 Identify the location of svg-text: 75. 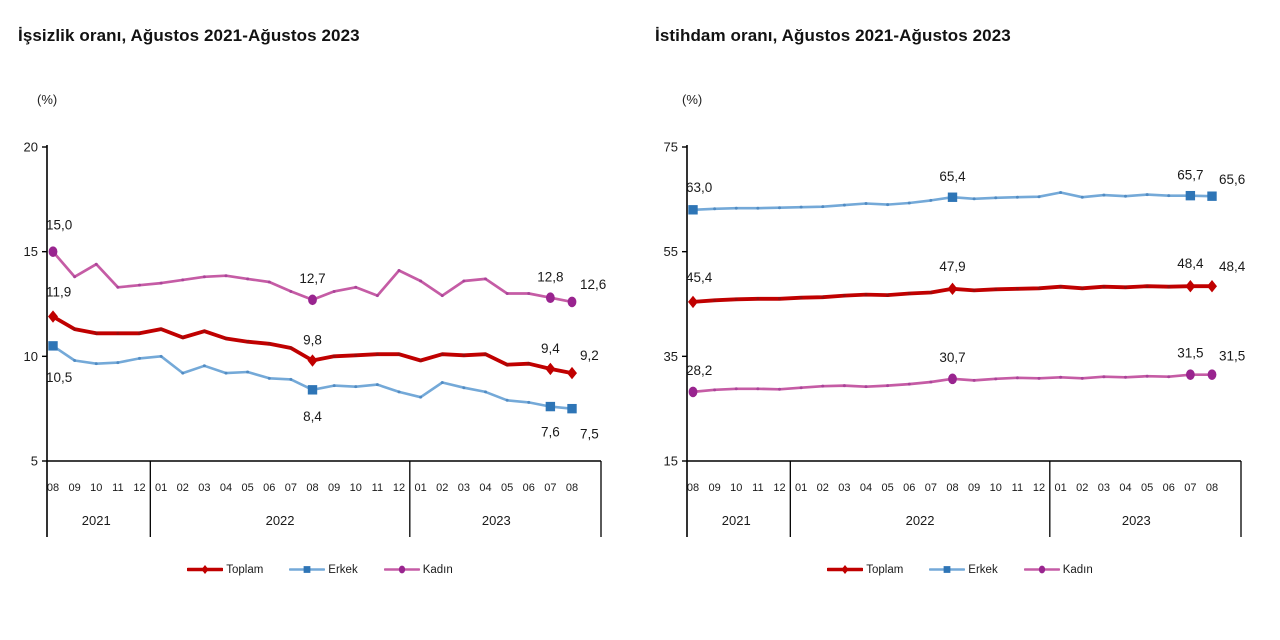
(671, 147).